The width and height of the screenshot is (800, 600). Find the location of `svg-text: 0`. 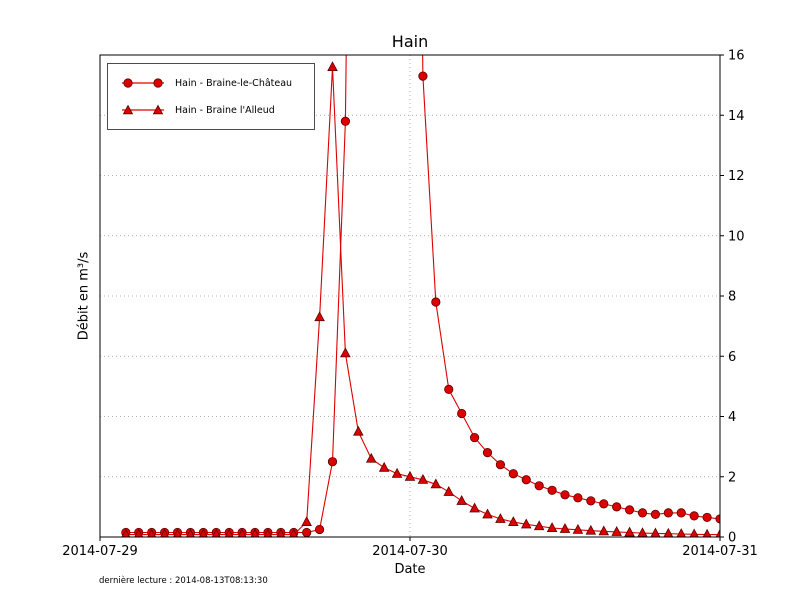

svg-text: 0 is located at coordinates (732, 538).